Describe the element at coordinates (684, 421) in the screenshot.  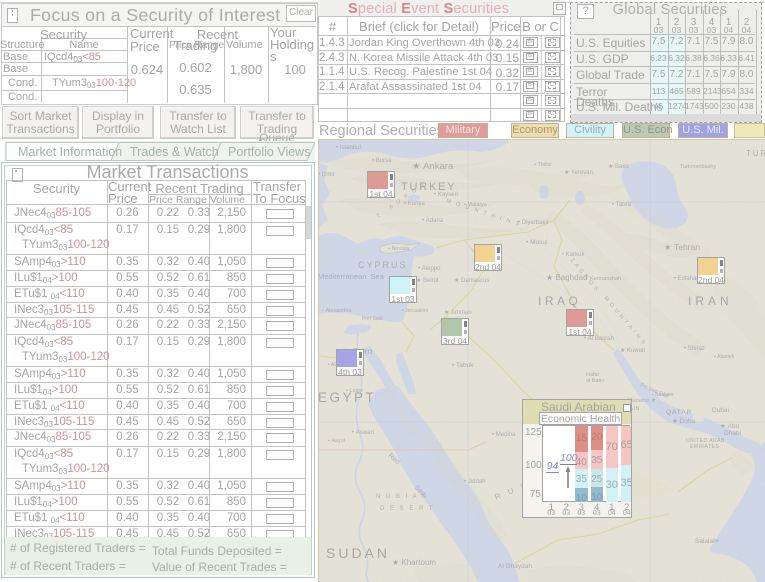
I see `svg-text: ★ Doha` at that location.